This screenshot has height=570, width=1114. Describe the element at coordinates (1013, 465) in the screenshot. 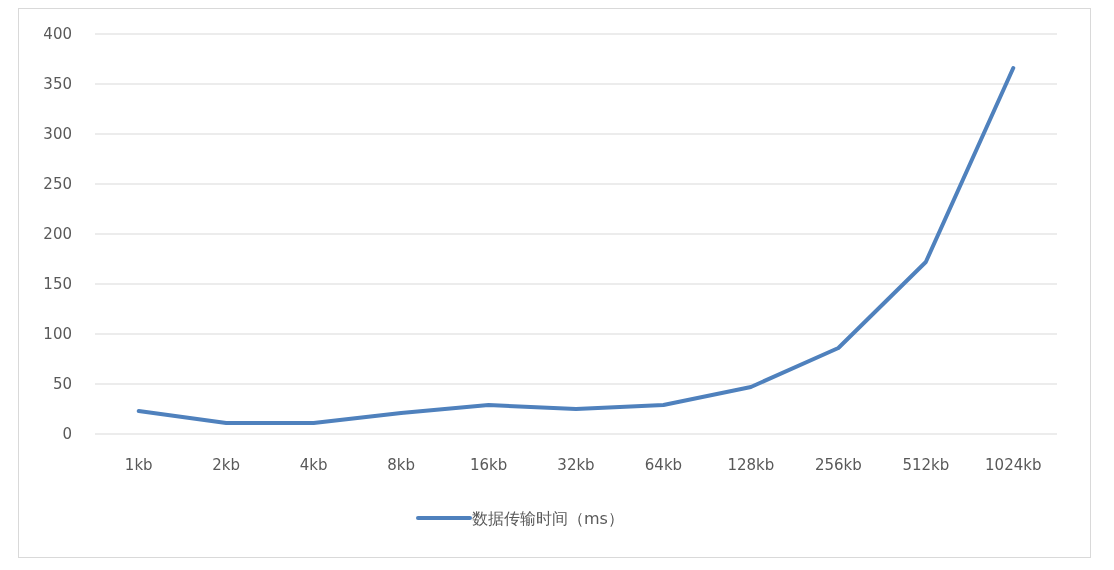

I see `x-tick-label: 1024kb` at that location.